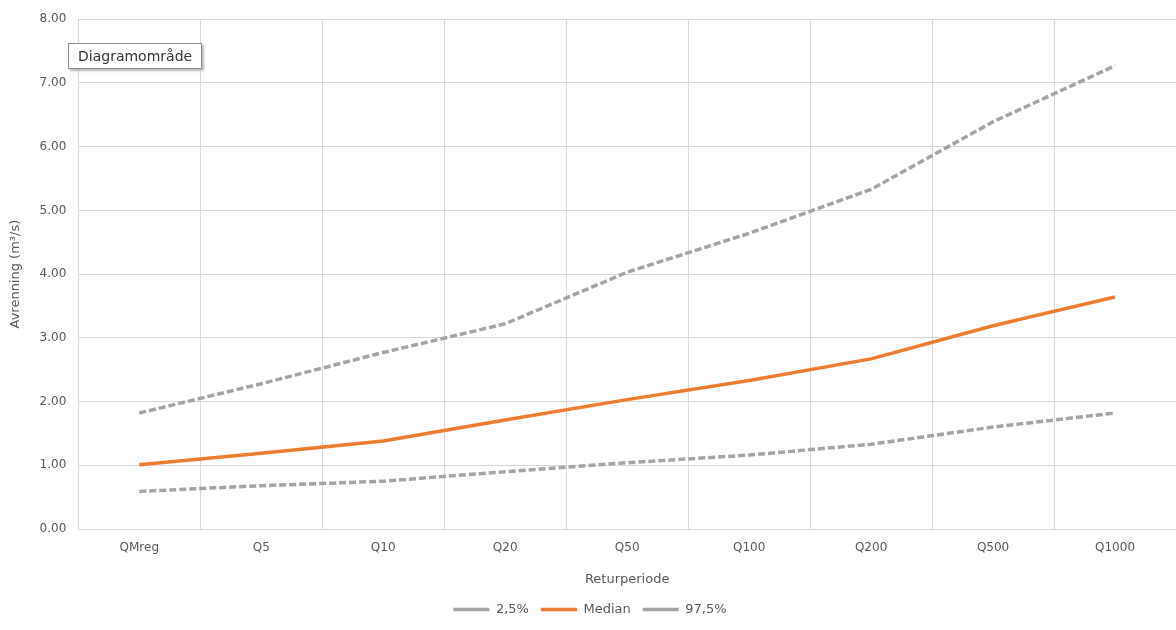 The height and width of the screenshot is (630, 1176). I want to click on y-tick-label: 8.00, so click(53, 18).